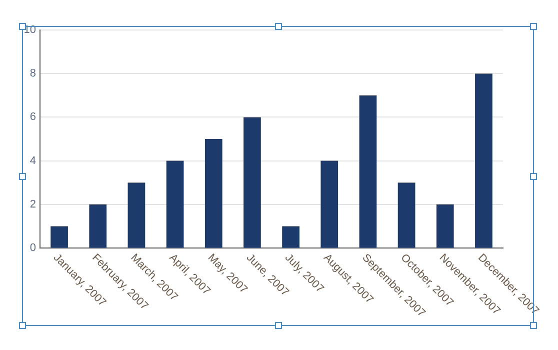 The image size is (558, 350). Describe the element at coordinates (33, 248) in the screenshot. I see `y-tick-label: 0` at that location.